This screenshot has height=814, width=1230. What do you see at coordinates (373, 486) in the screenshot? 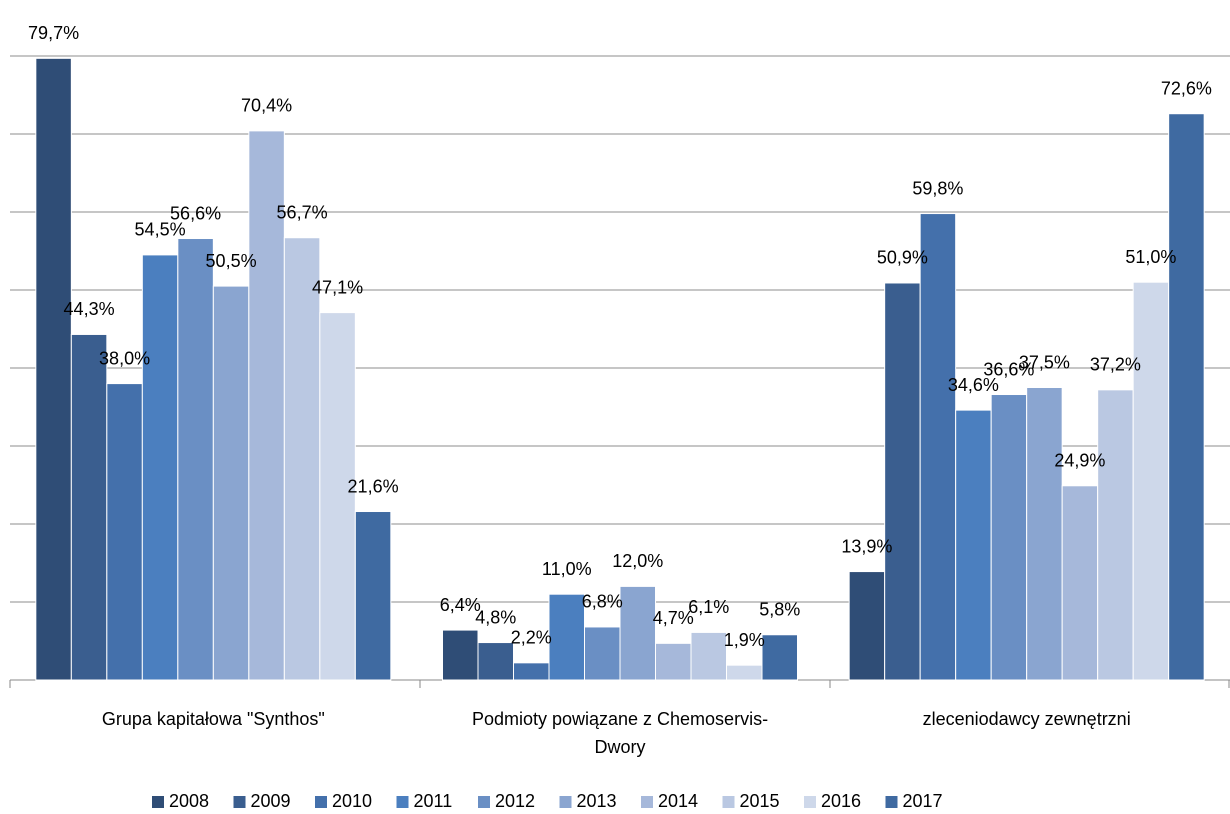
I see `value-label: 21,6%` at bounding box center [373, 486].